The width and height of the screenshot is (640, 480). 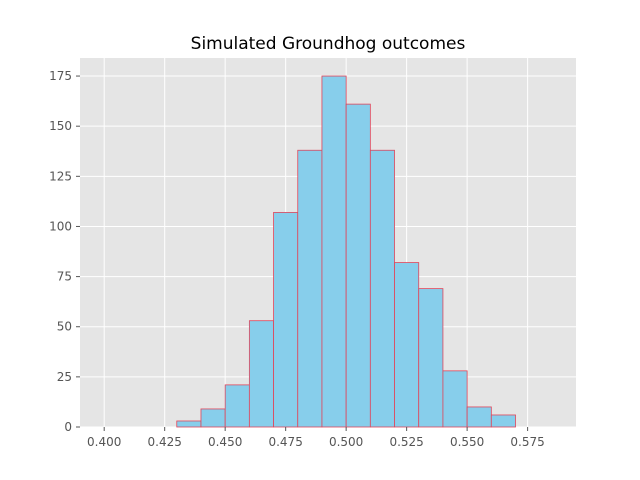 I want to click on y-tick-label-6: 150, so click(x=60, y=126).